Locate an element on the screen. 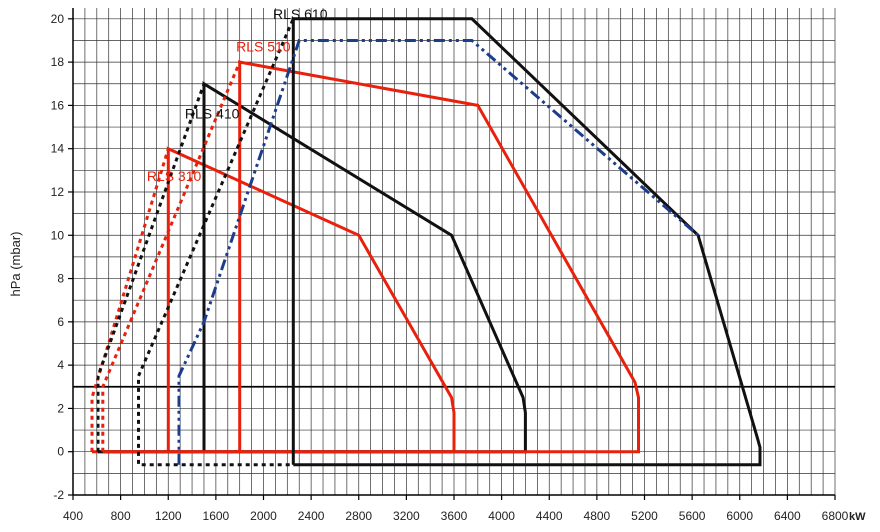 Image resolution: width=880 pixels, height=532 pixels. y-tick-label: -2 is located at coordinates (58, 495).